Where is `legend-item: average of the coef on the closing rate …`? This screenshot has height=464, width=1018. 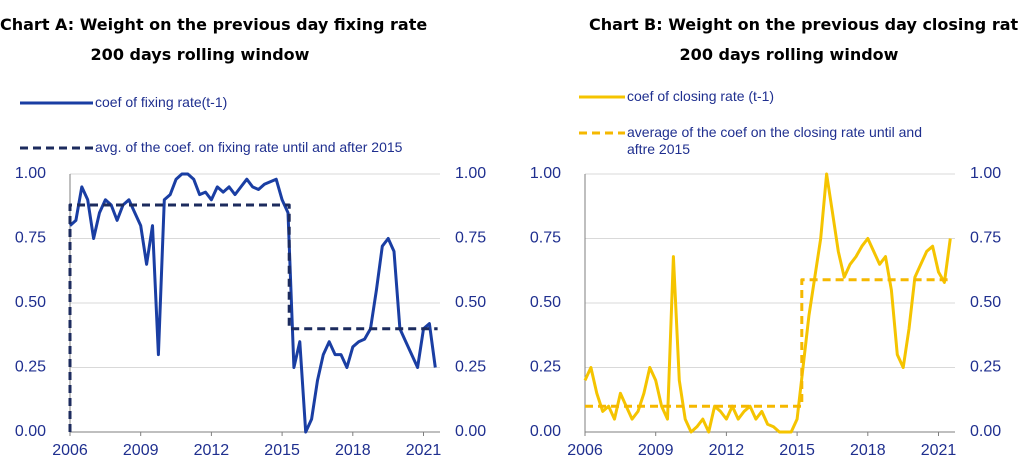 legend-item: average of the coef on the closing rate … is located at coordinates (764, 141).